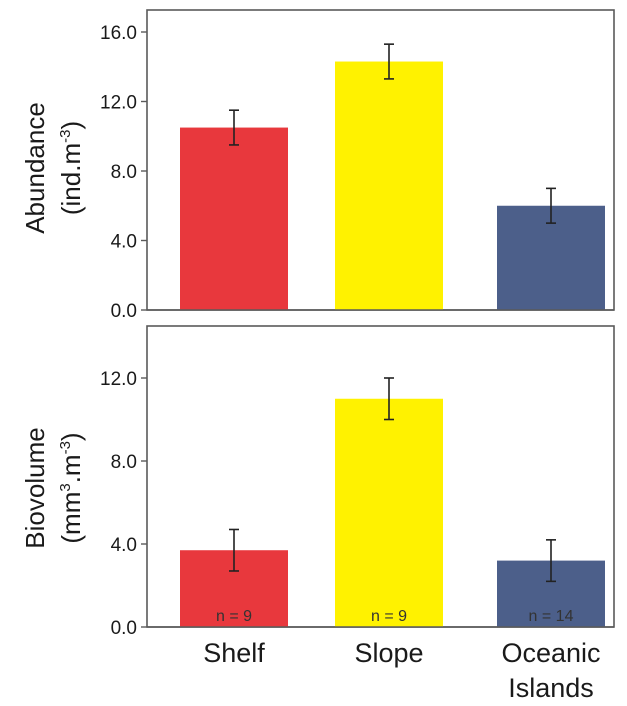 This screenshot has width=627, height=706. What do you see at coordinates (389, 512) in the screenshot?
I see `biovolume-bar-slope` at bounding box center [389, 512].